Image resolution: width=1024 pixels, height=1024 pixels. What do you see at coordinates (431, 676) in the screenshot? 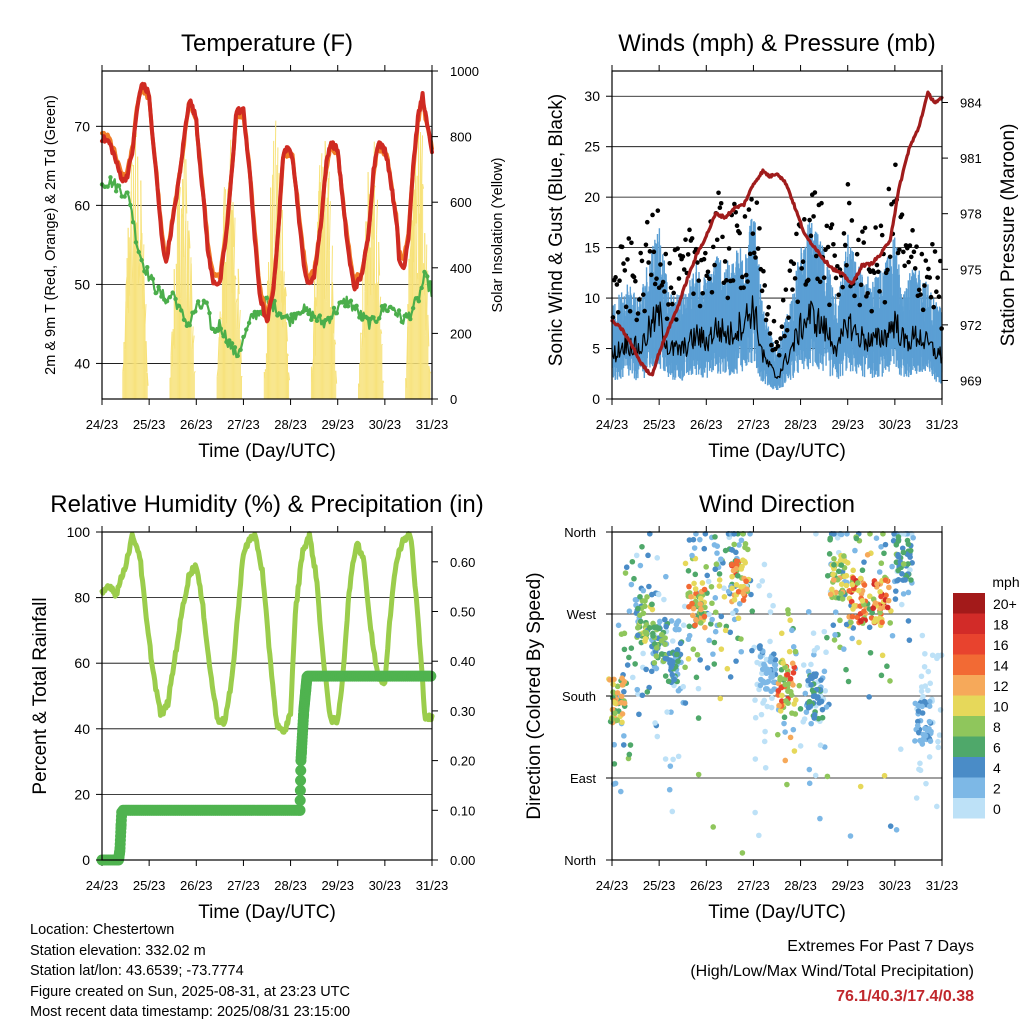
I see `precip-point` at bounding box center [431, 676].